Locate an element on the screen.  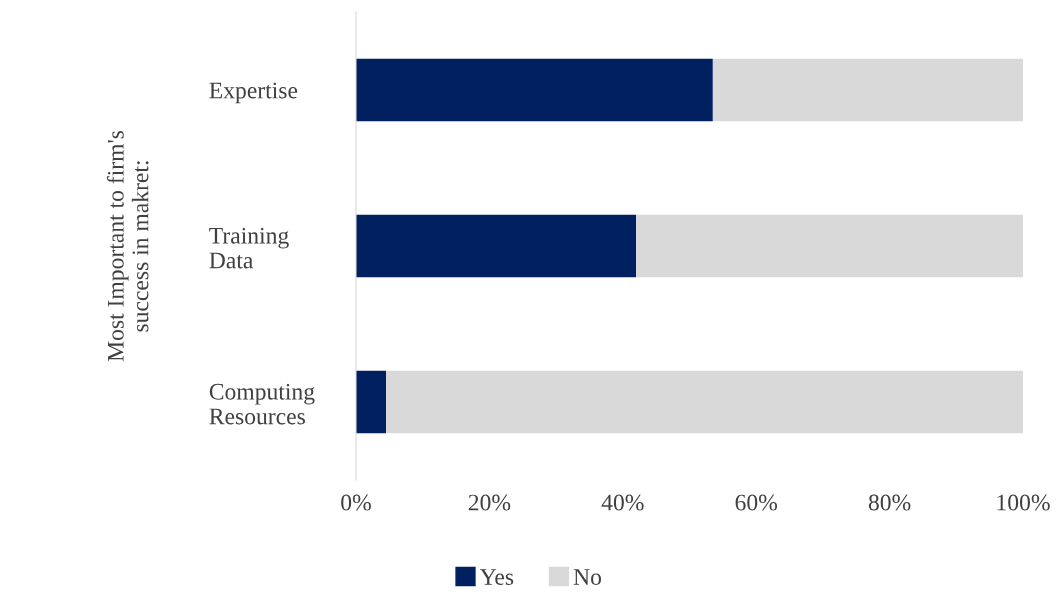
x-tick-label: 20% is located at coordinates (489, 502).